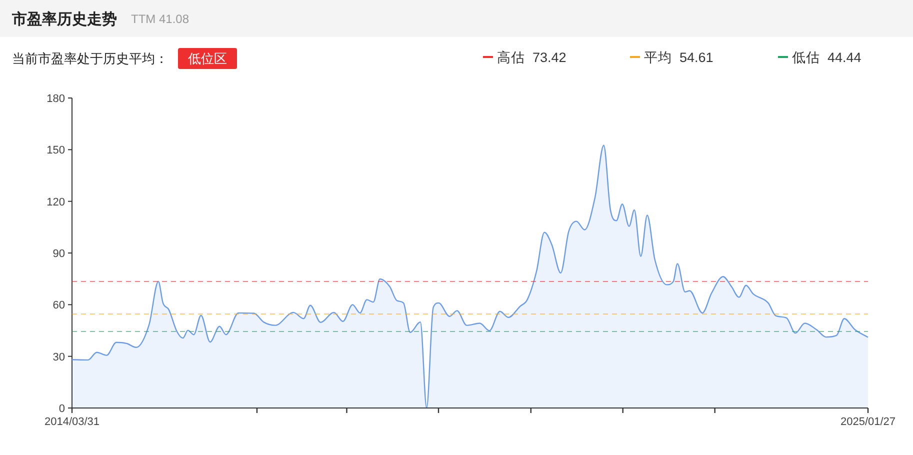 Image resolution: width=913 pixels, height=455 pixels. Describe the element at coordinates (64, 19) in the screenshot. I see `title: 市盈率历史走势` at that location.